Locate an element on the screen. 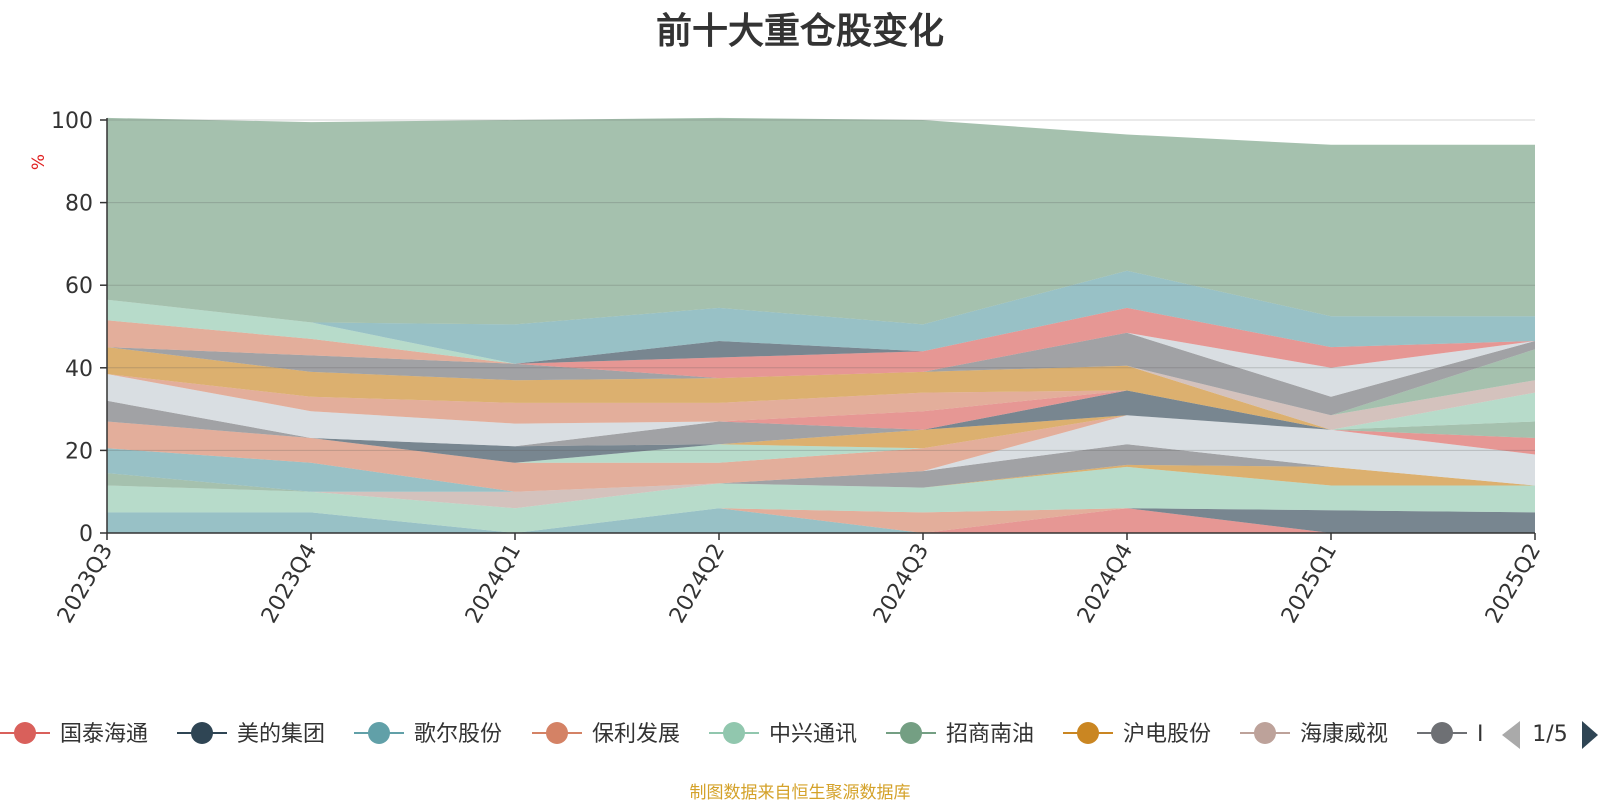 The image size is (1600, 803). legend-item: 国泰海通 is located at coordinates (74, 734).